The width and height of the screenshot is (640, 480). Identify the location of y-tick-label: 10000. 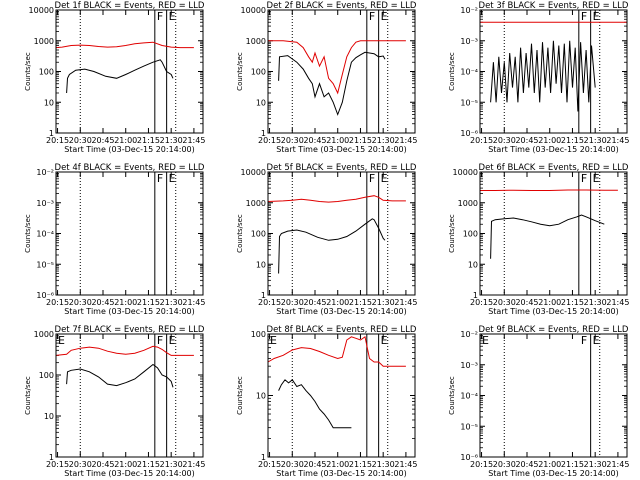
(253, 10).